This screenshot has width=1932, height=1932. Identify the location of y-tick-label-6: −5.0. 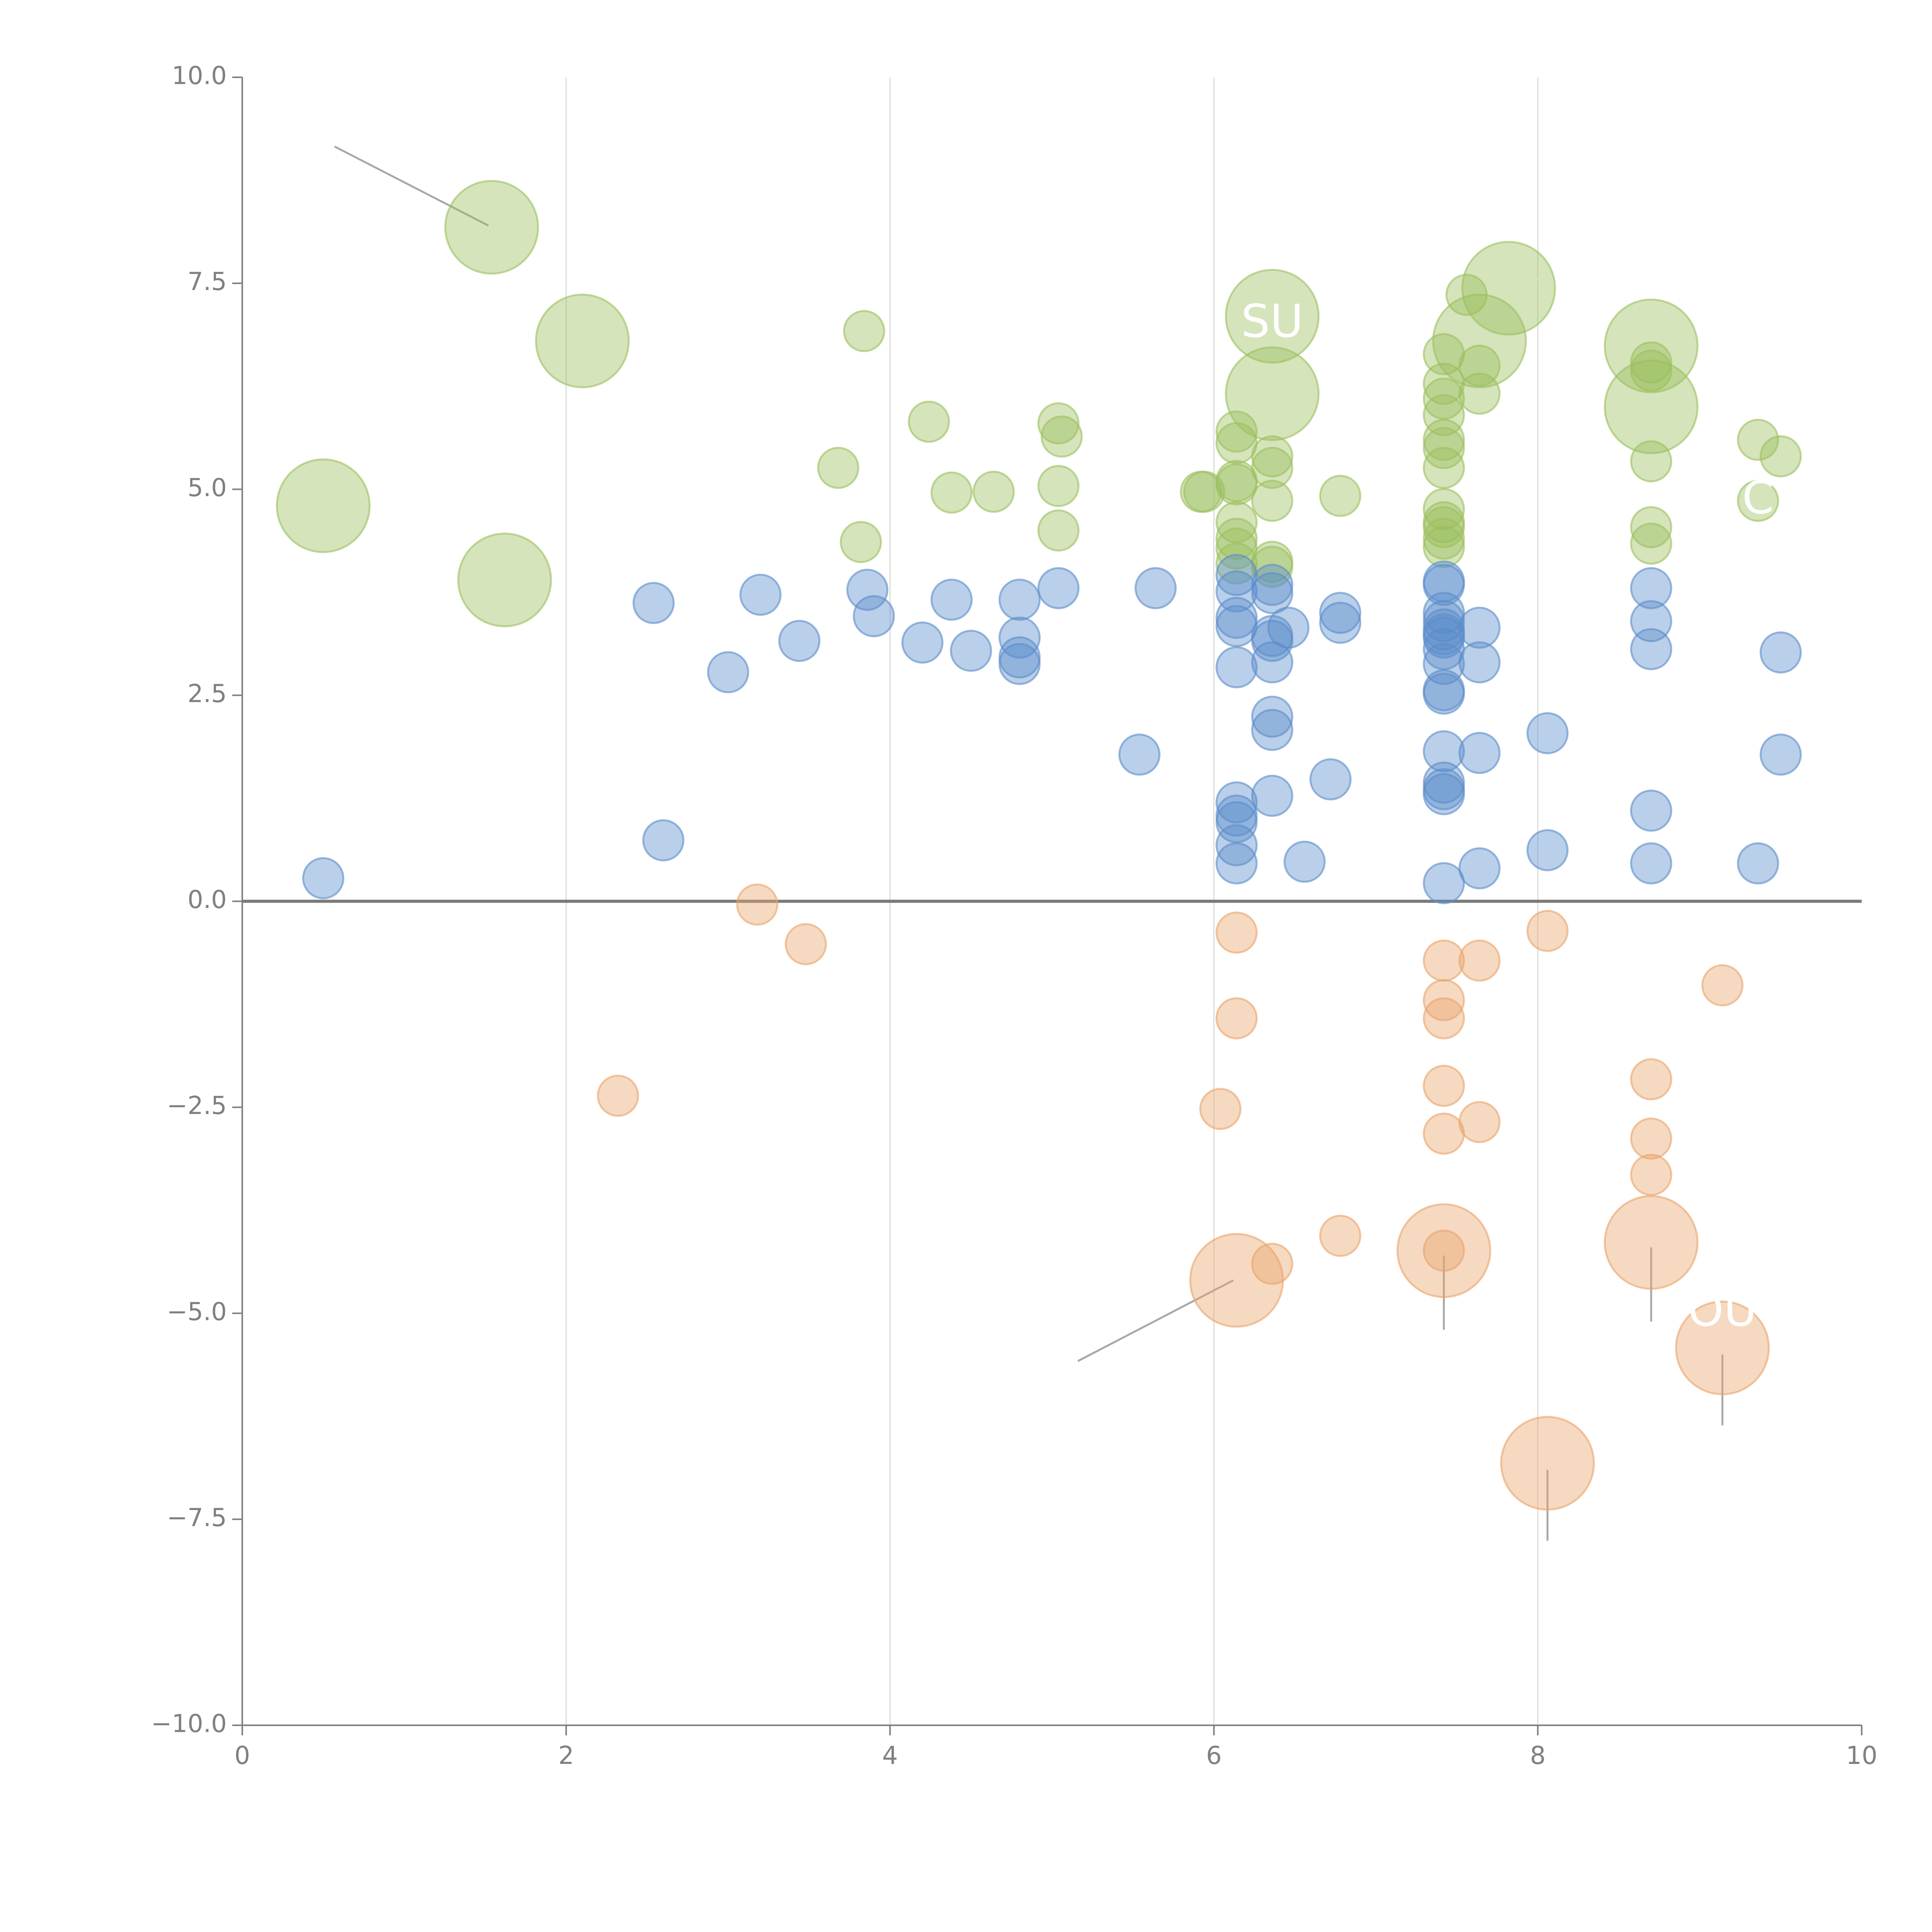
(197, 1312).